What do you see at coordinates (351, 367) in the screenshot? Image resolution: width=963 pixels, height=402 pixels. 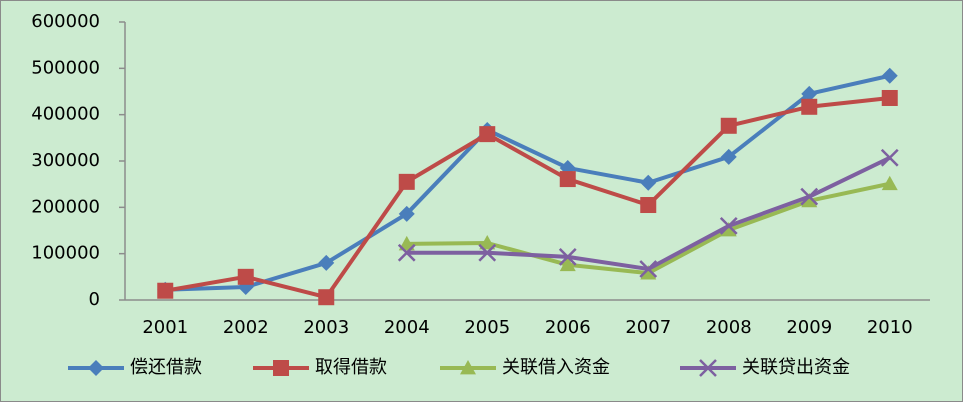 I see `legend-label: 取得借款` at bounding box center [351, 367].